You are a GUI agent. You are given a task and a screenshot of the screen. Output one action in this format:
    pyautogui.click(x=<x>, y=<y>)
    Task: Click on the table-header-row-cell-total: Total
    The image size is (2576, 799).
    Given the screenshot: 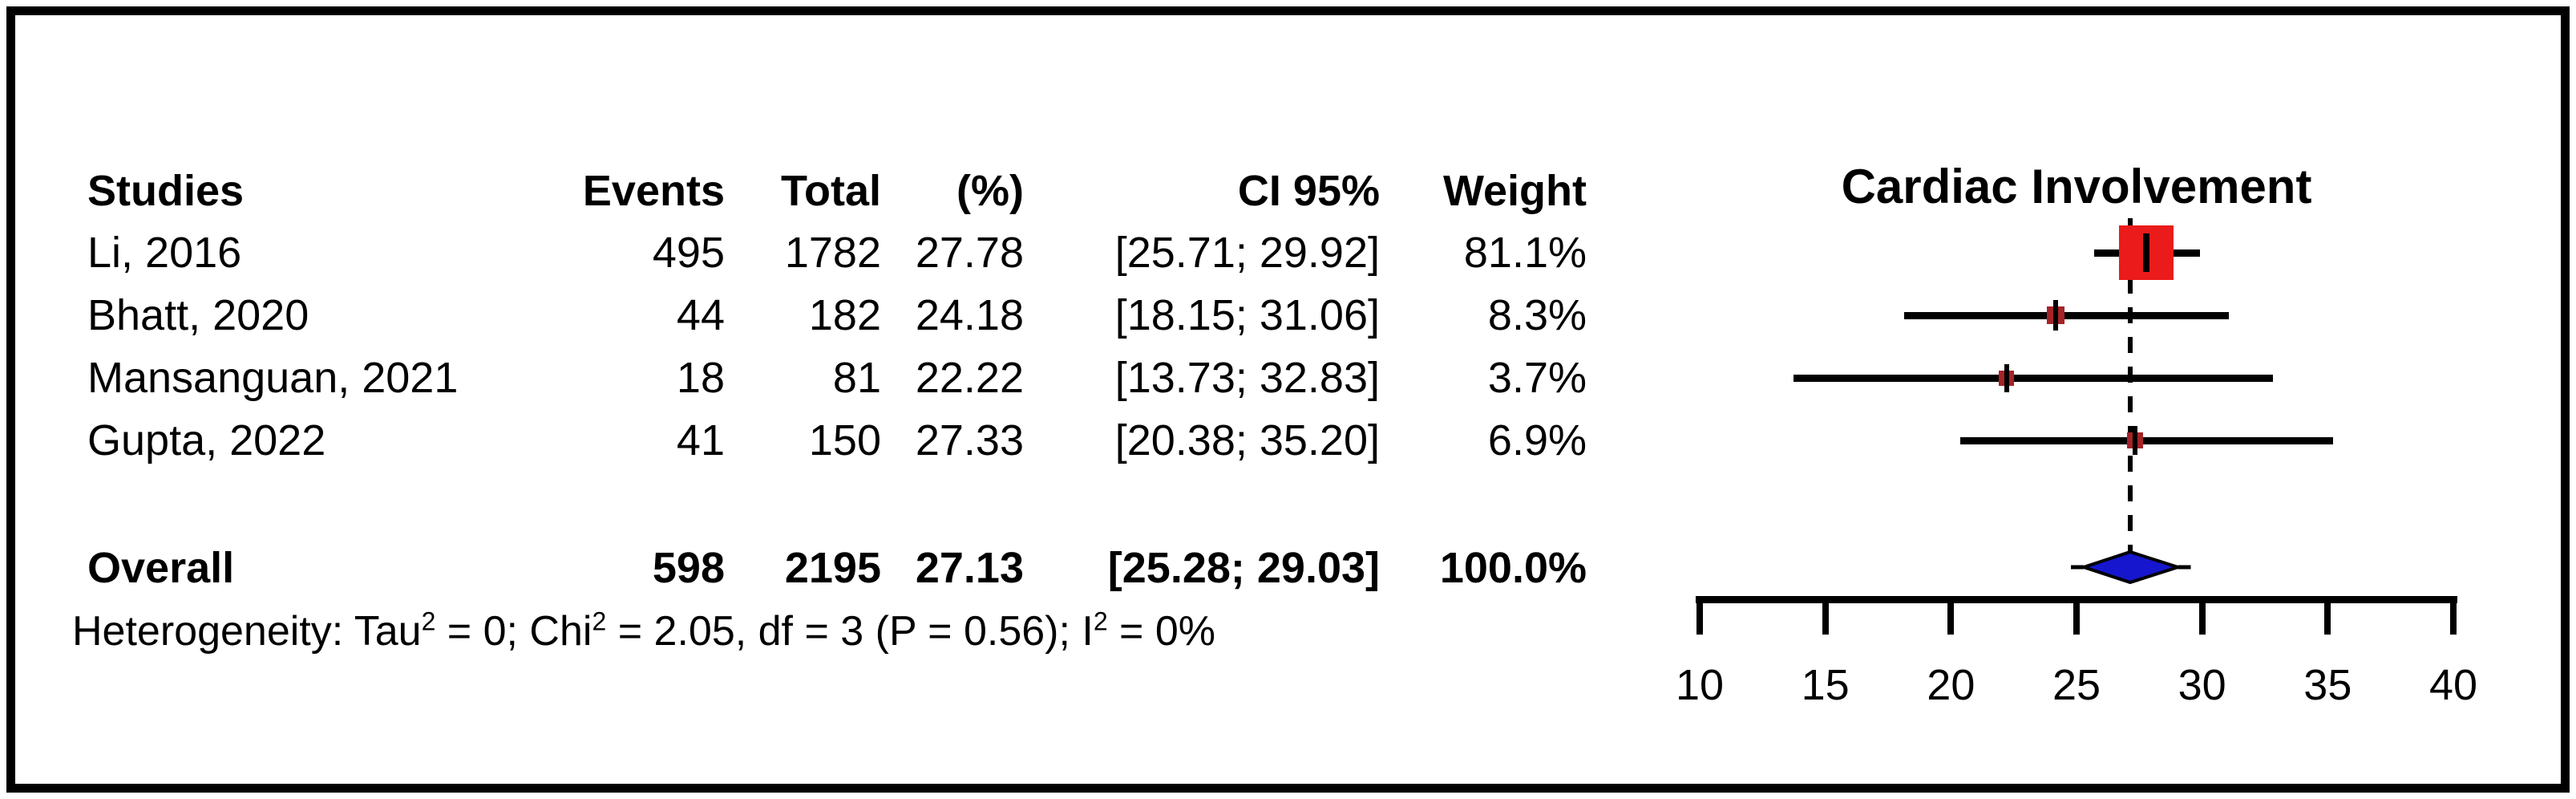 What is the action you would take?
    pyautogui.click(x=831, y=191)
    